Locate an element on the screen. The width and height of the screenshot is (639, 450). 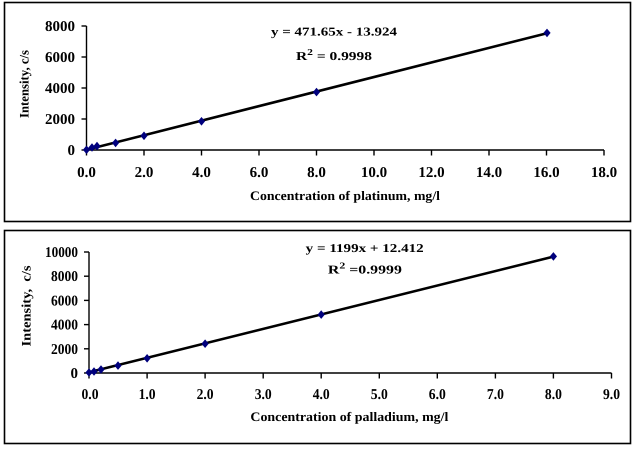
svg-text: 5.0 is located at coordinates (379, 395).